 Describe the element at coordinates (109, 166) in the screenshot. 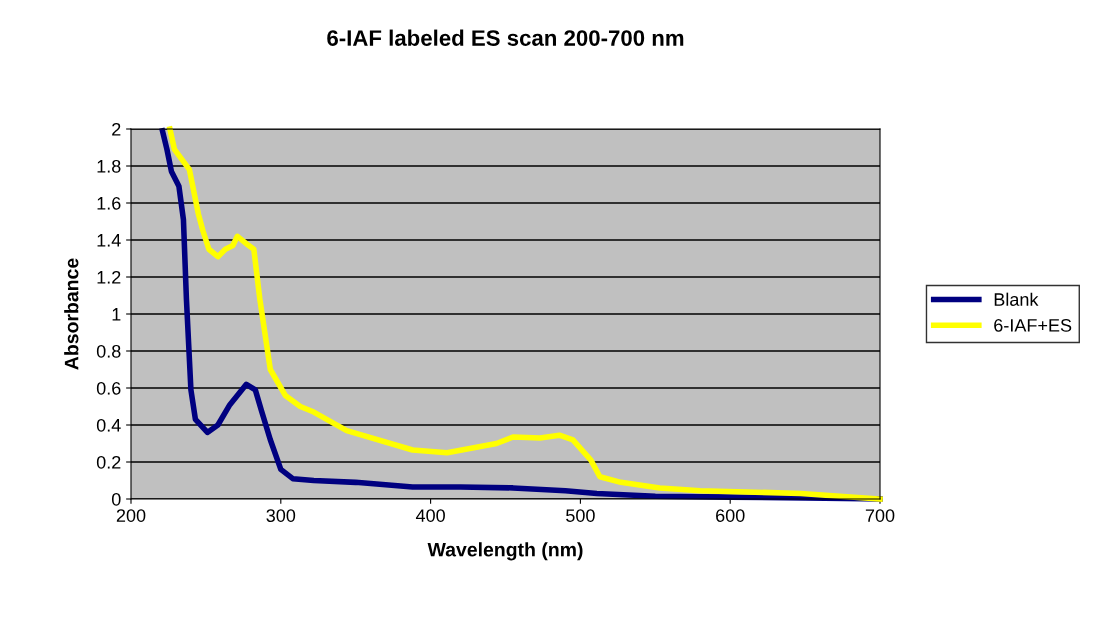

I see `y-tick-label: 1.8` at that location.